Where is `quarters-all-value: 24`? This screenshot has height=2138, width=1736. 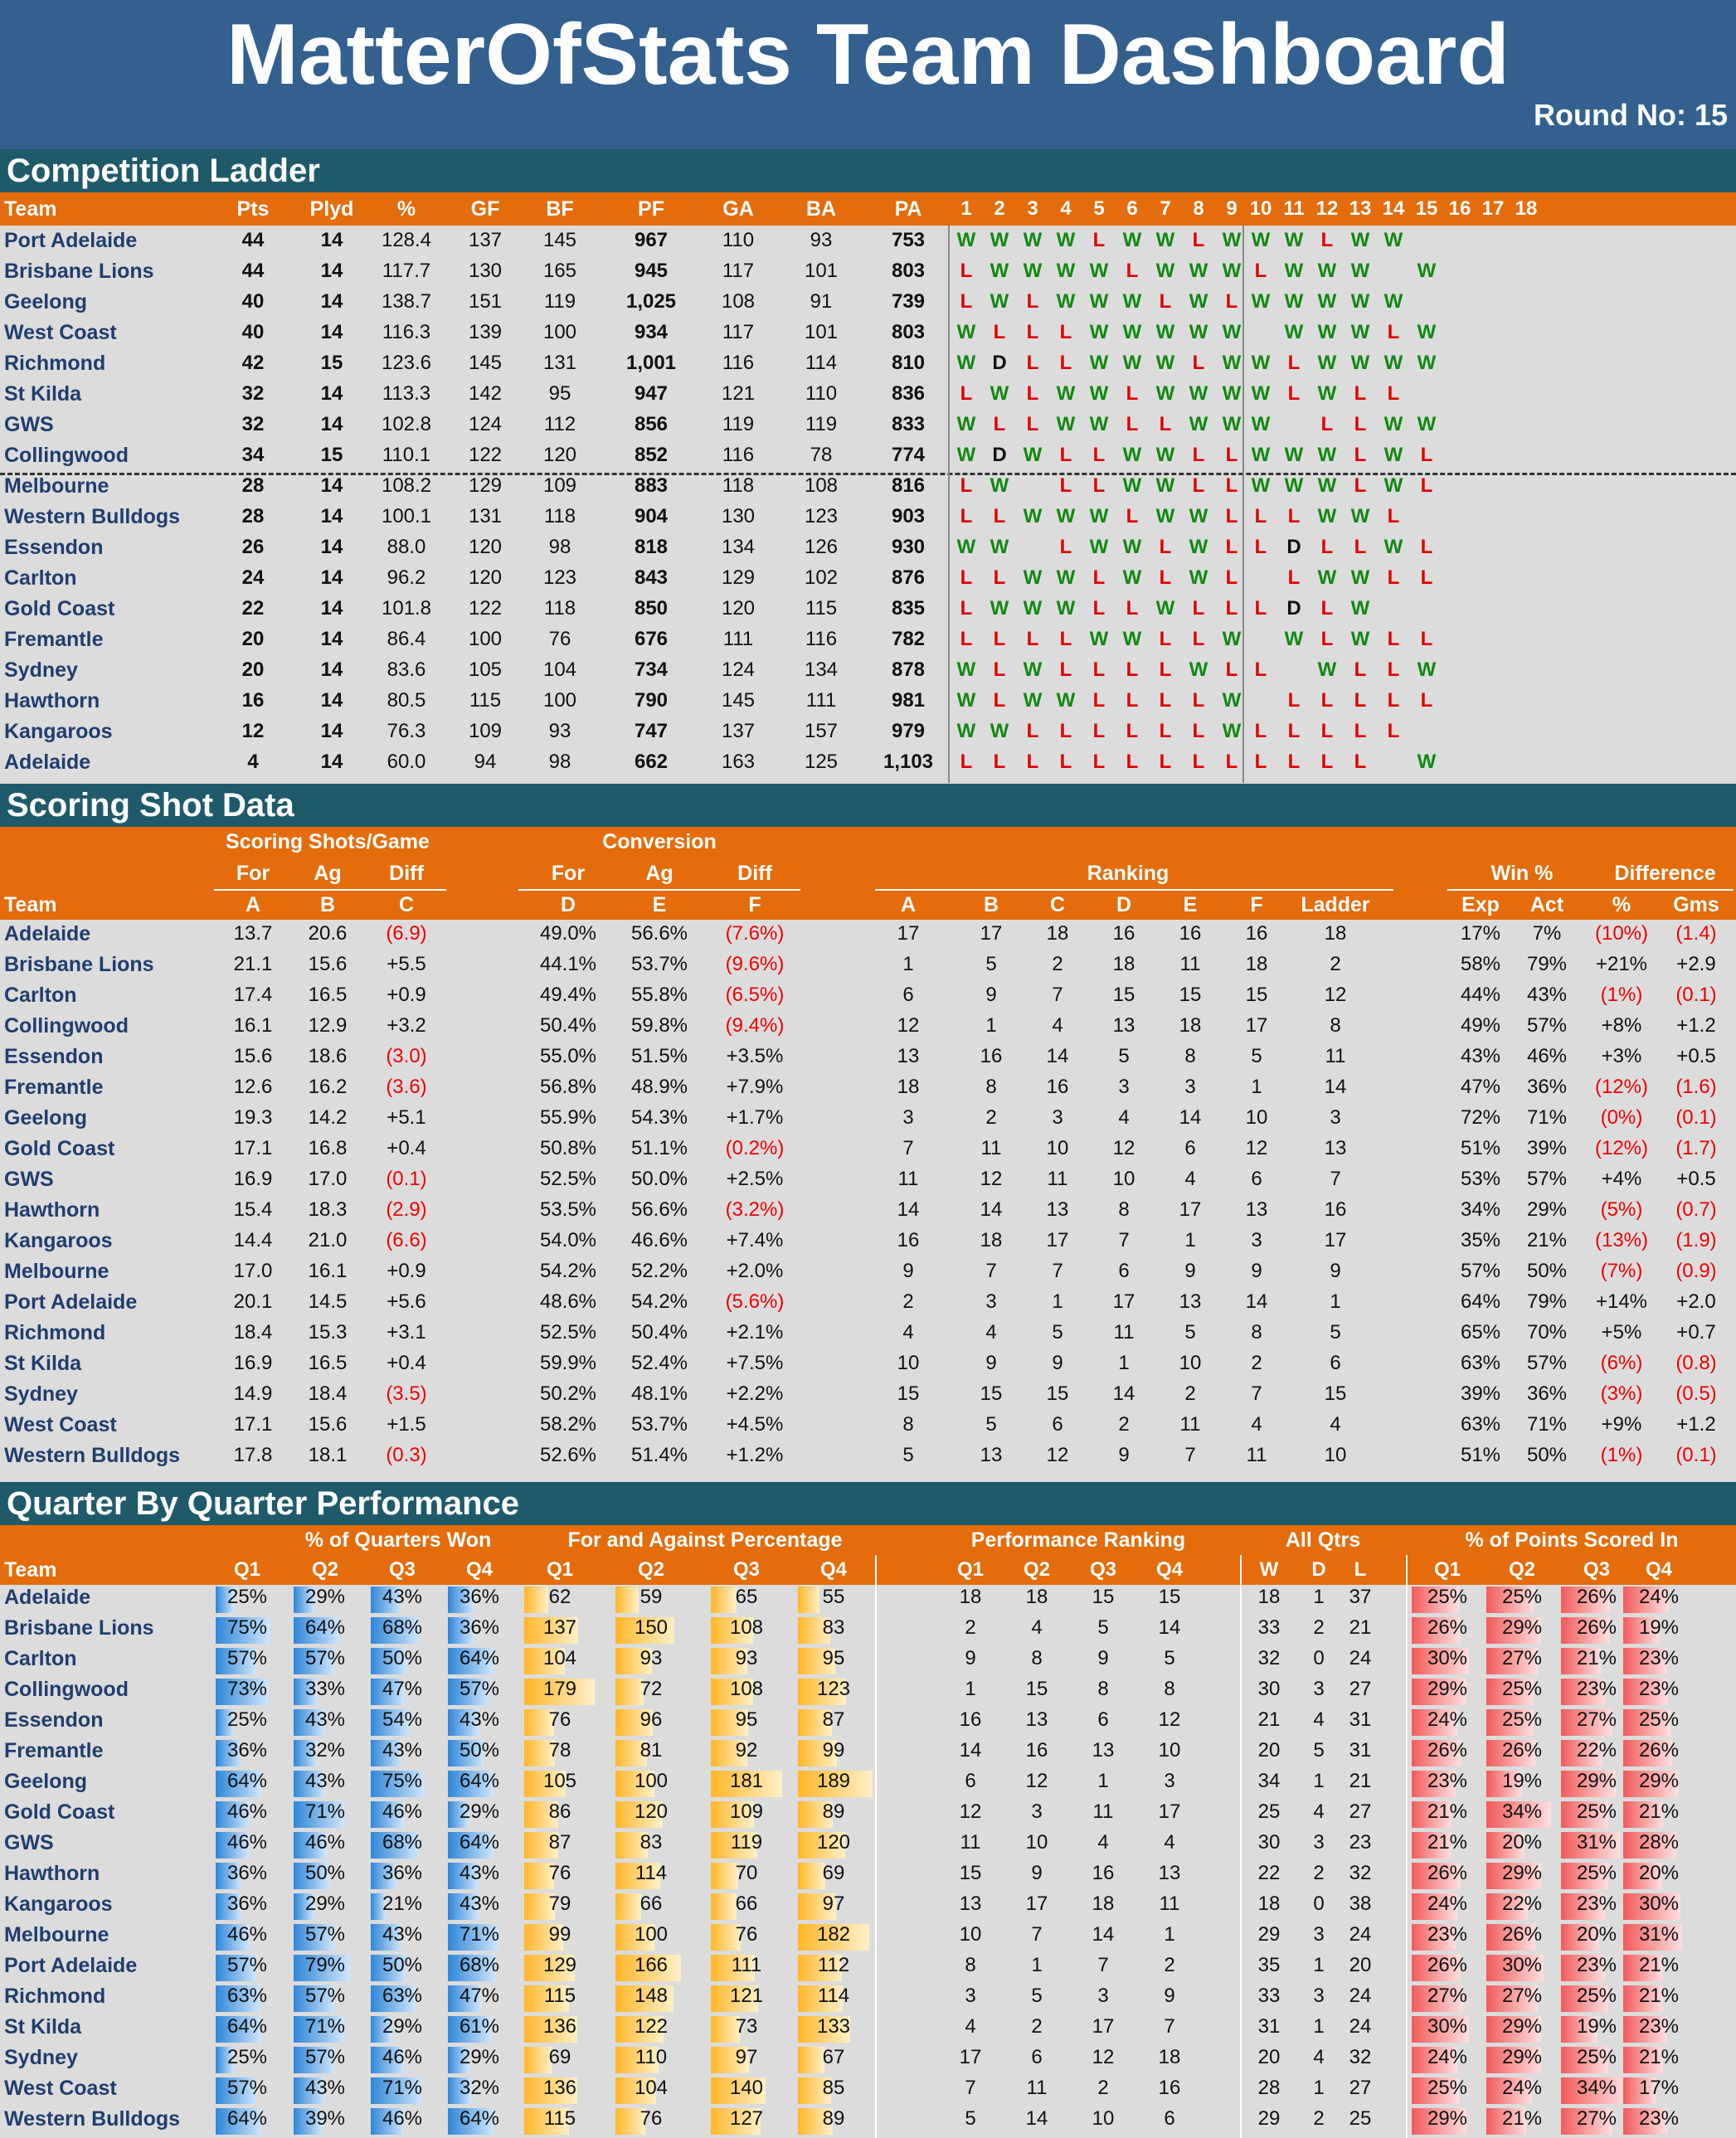
quarters-all-value: 24 is located at coordinates (1360, 1658).